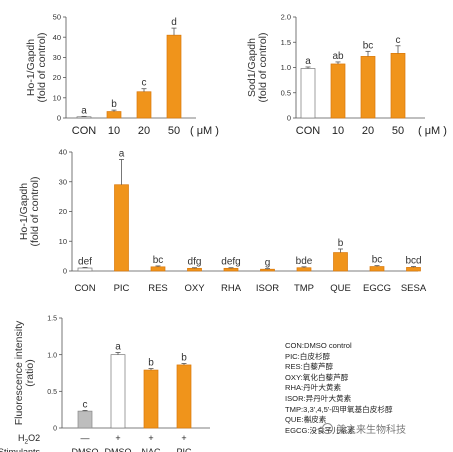  What do you see at coordinates (340, 288) in the screenshot?
I see `x-tick-label: QUE` at bounding box center [340, 288].